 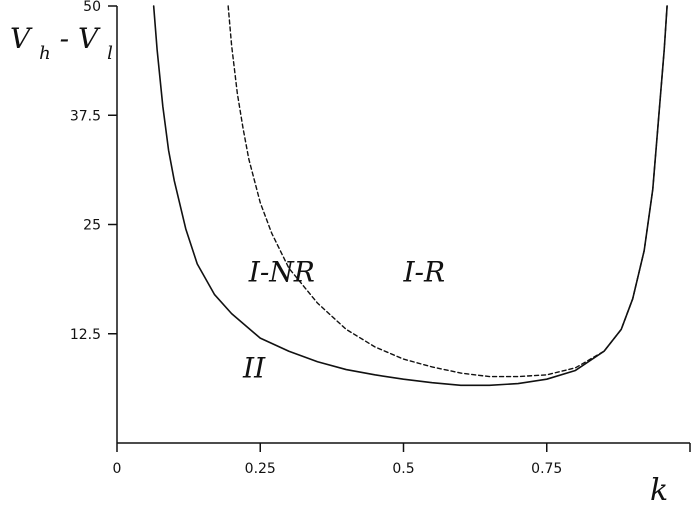 I want to click on x-tick-label: 0, so click(x=117, y=469).